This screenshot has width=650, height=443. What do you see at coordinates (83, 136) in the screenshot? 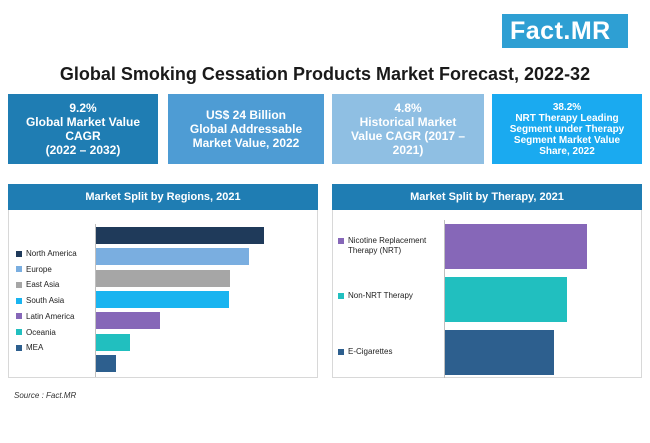
I see `kpi-line: CAGR` at bounding box center [83, 136].